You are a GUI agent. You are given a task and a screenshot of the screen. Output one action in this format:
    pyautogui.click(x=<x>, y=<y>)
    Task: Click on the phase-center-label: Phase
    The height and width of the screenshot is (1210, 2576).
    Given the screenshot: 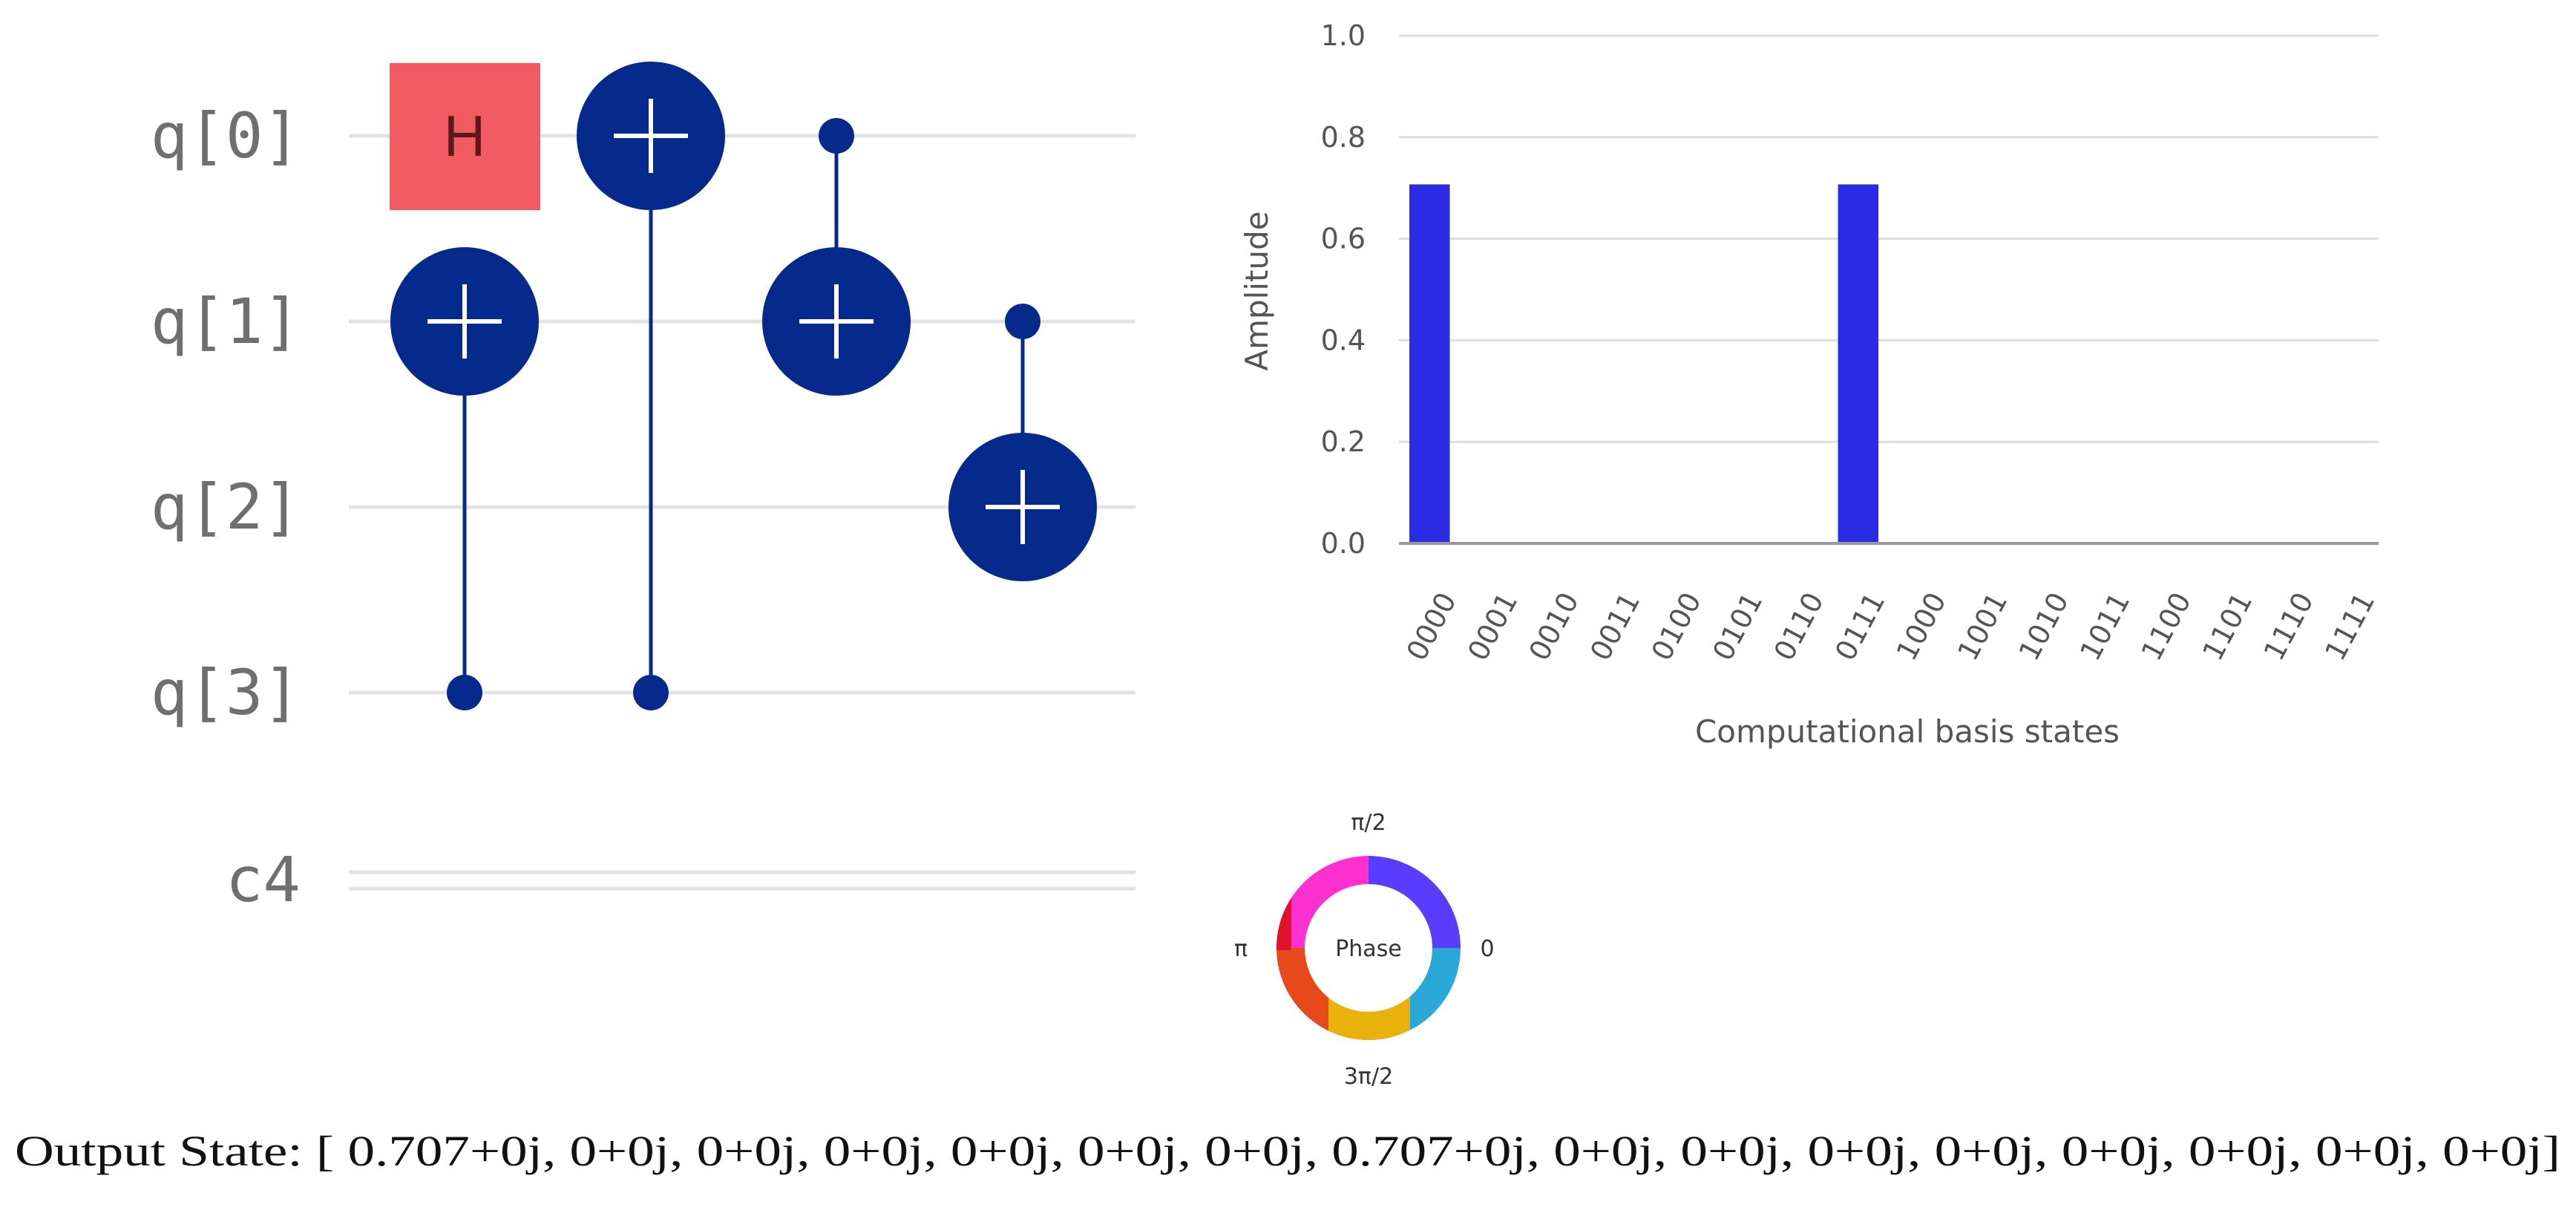 What is the action you would take?
    pyautogui.click(x=1368, y=949)
    